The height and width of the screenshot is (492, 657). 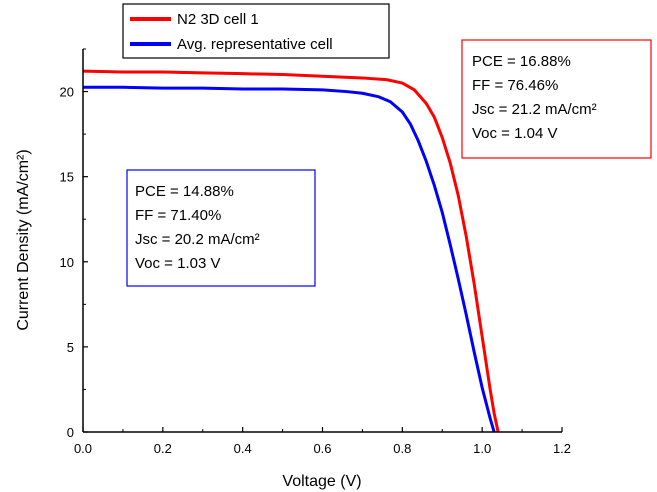 I want to click on blue-stats-ff: FF = 71.40%, so click(x=178, y=215).